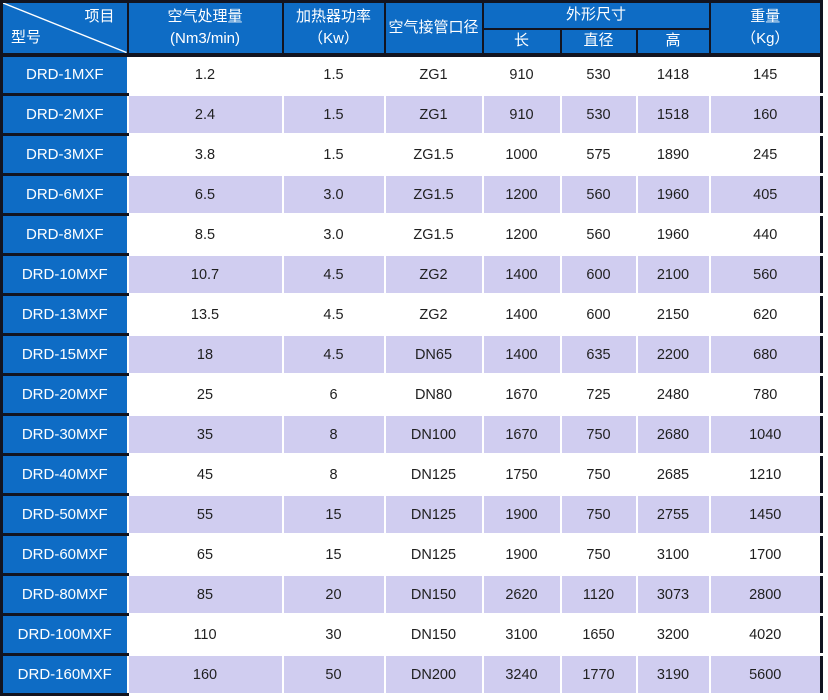 The height and width of the screenshot is (700, 828). I want to click on table-row: DRD-30MXF 35 8 DN100 1670 750 2680 1040, so click(411, 434).